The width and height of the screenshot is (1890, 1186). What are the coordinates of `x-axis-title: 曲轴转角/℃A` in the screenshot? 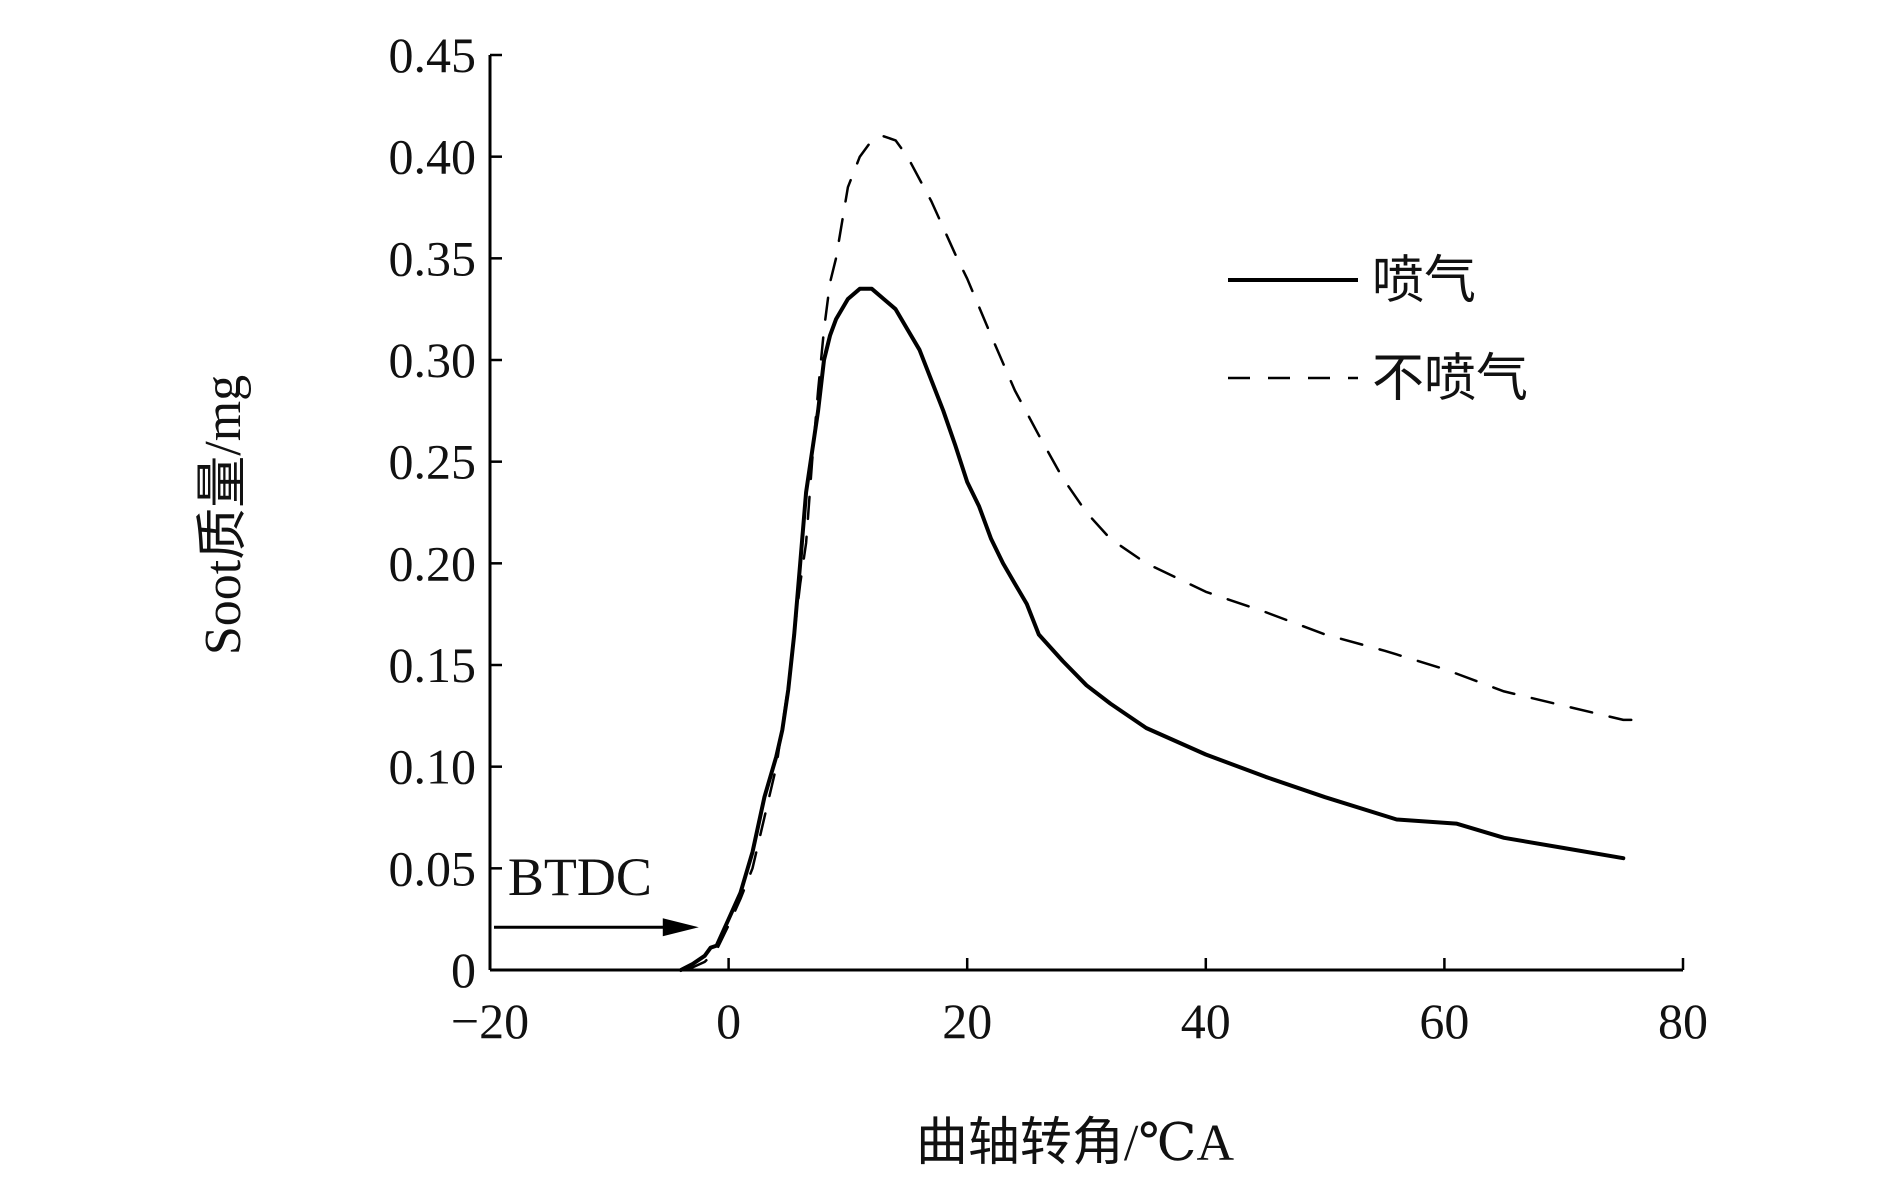 It's located at (1075, 1143).